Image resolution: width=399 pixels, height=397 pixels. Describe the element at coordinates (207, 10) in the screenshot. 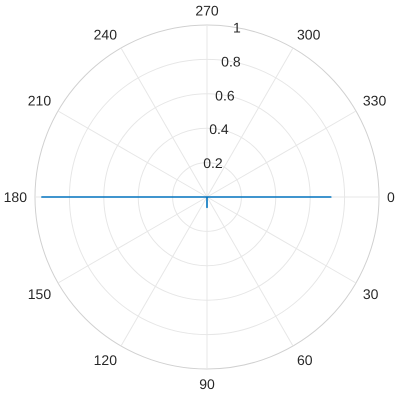

I see `spoke-label: 270` at that location.